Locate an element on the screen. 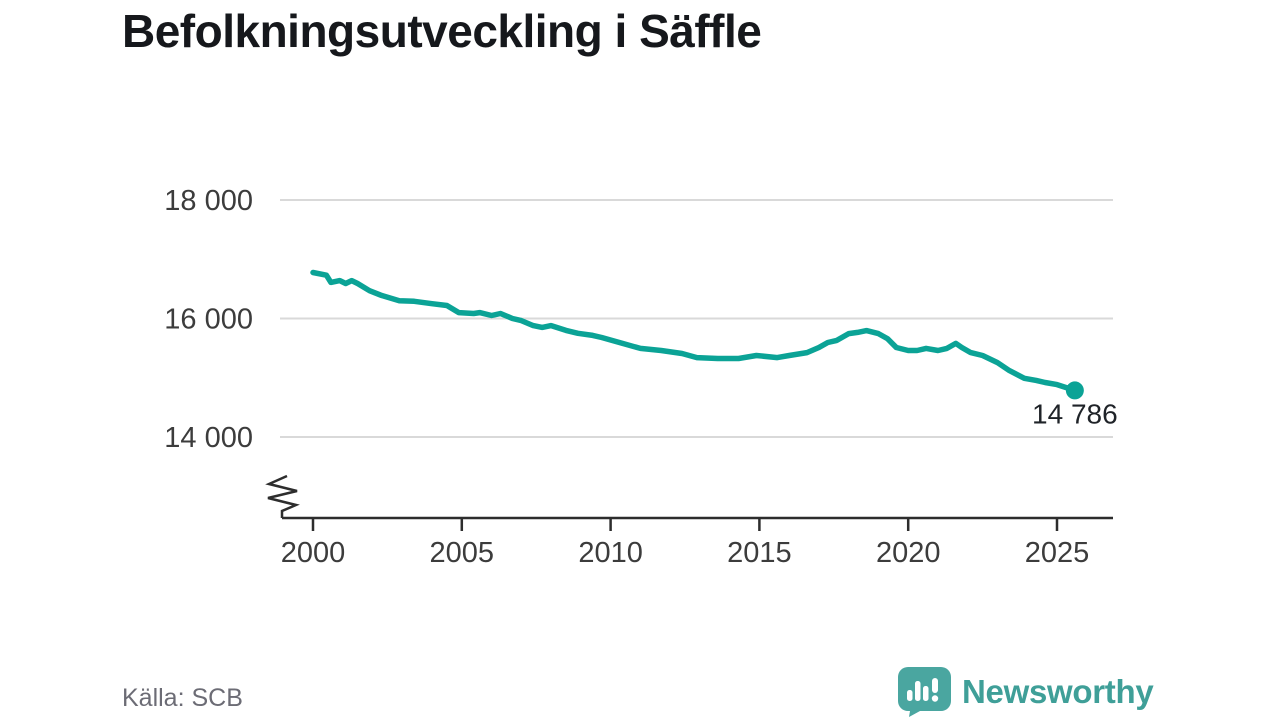 Image resolution: width=1280 pixels, height=720 pixels. x-tick-label: 2025 is located at coordinates (1057, 553).